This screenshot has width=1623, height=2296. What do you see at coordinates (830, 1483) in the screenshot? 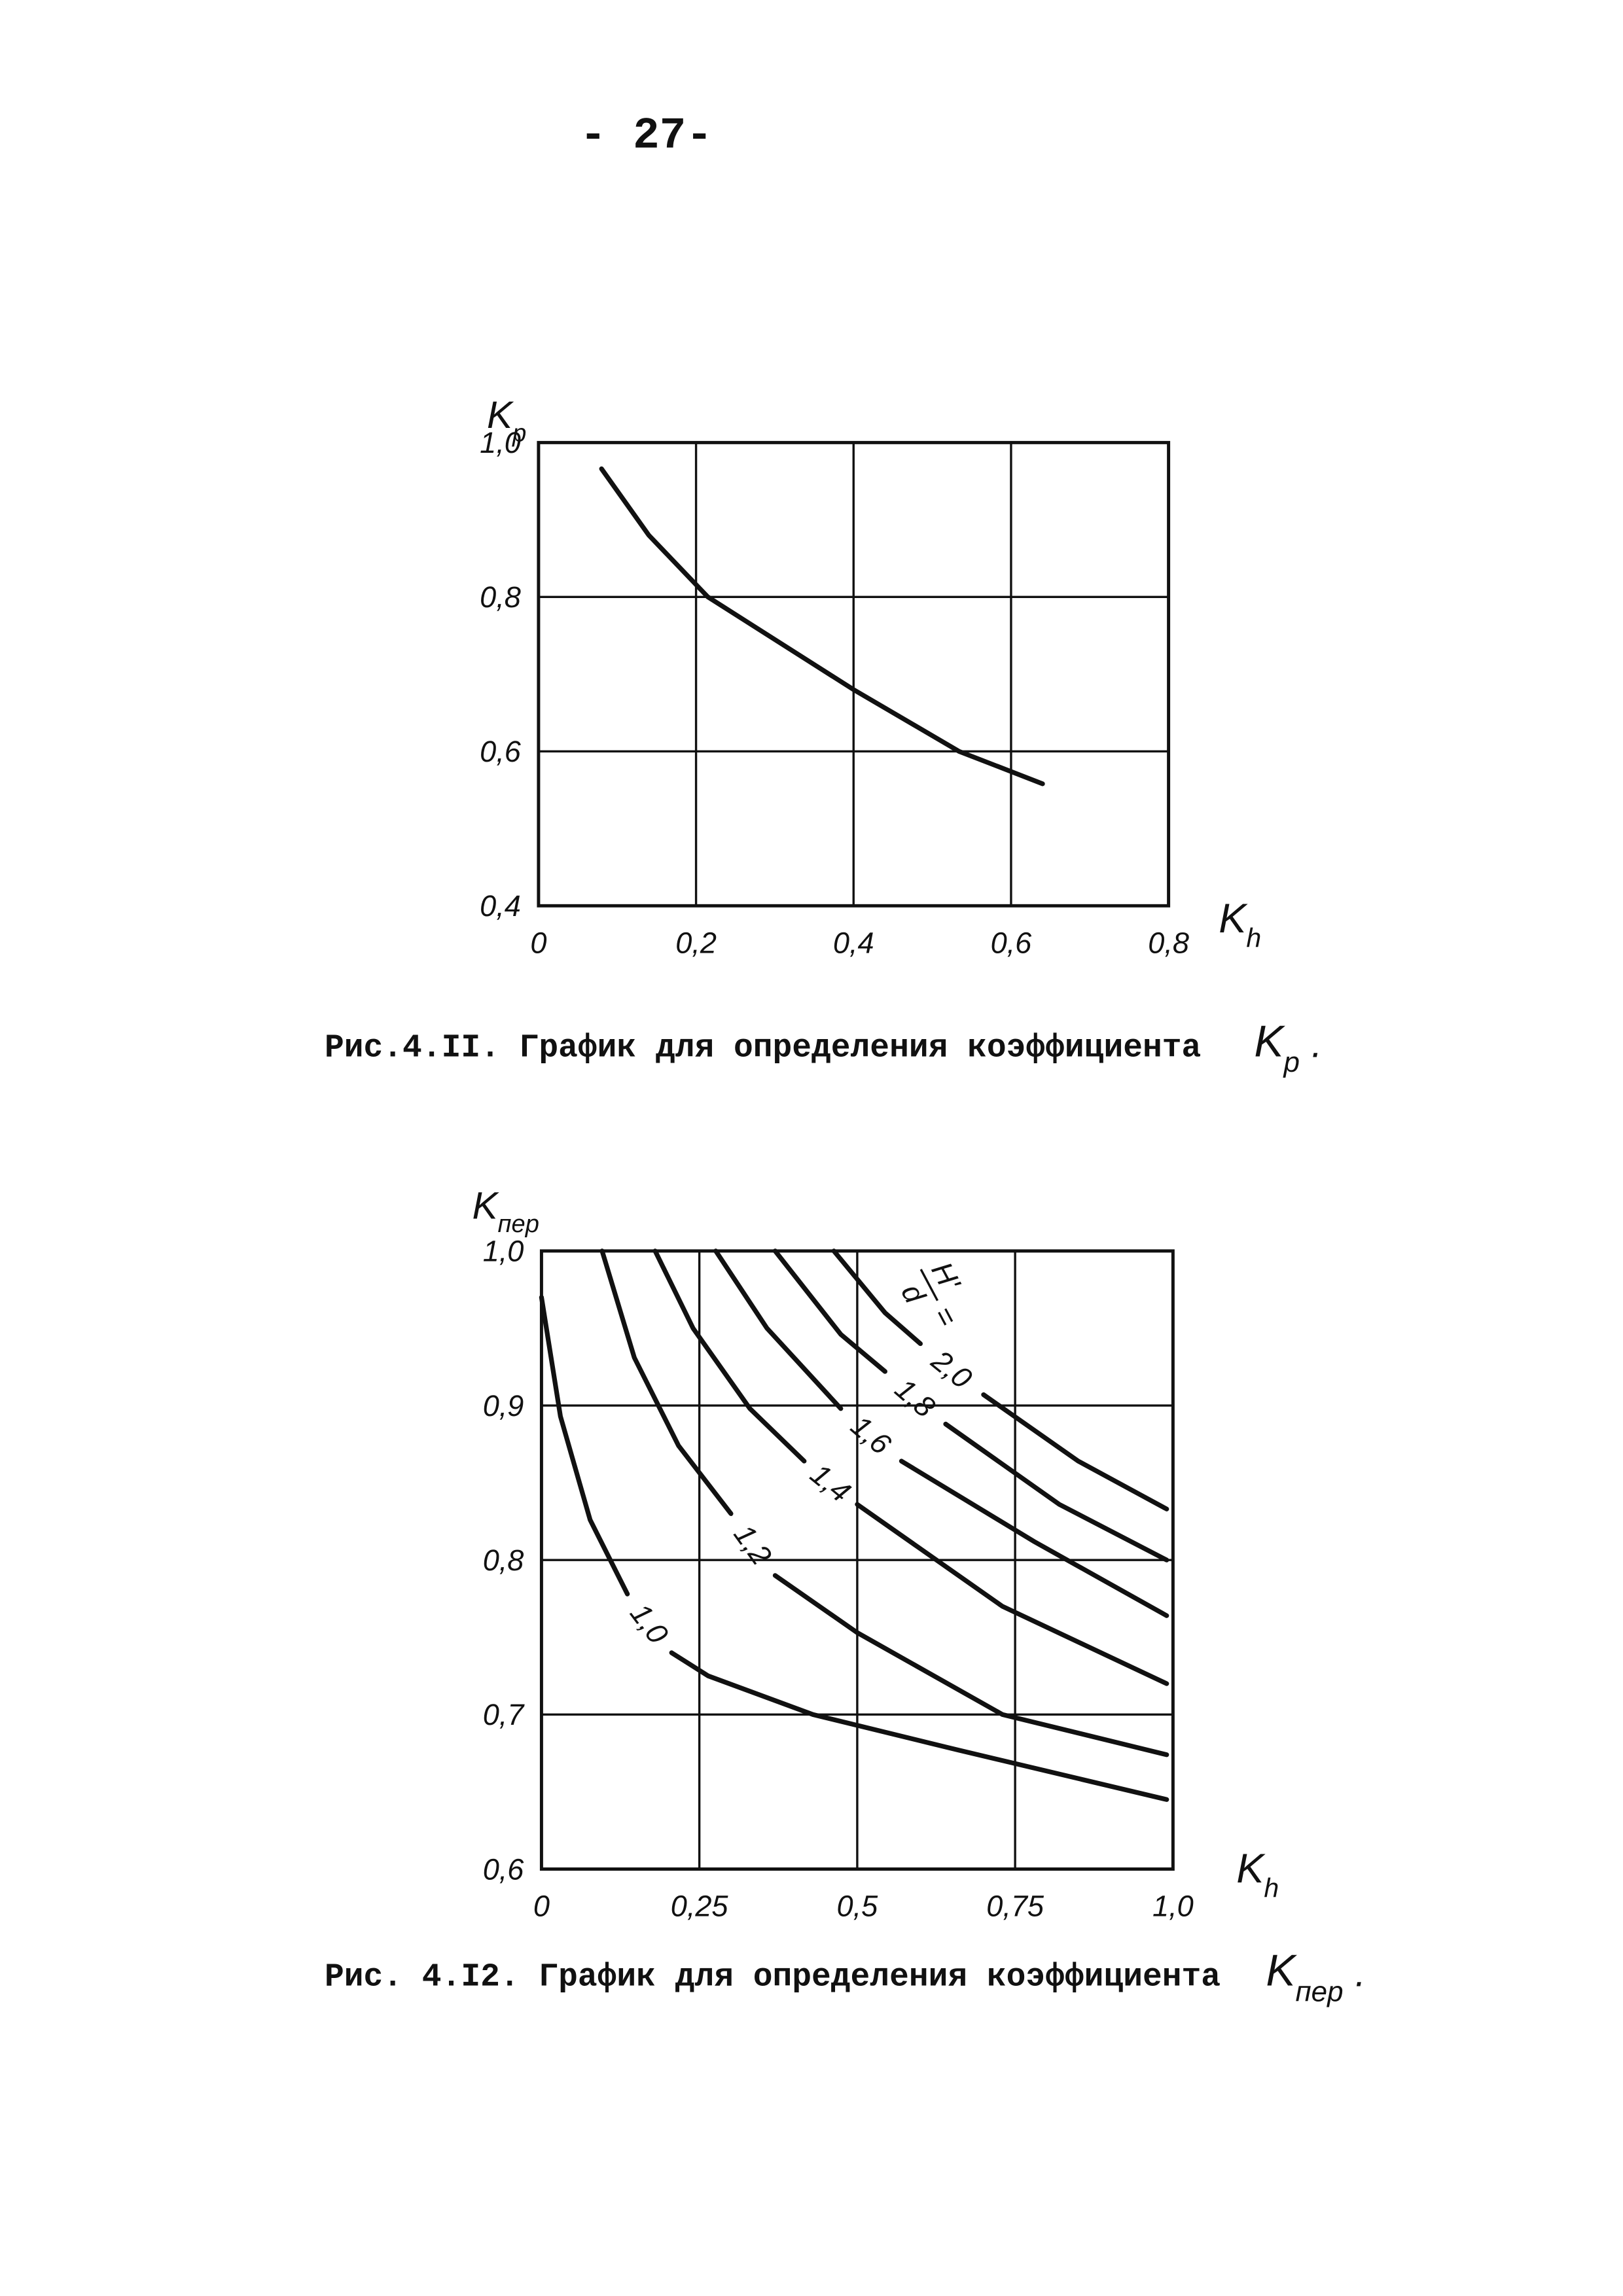
I see `curve-label: 1,4` at bounding box center [830, 1483].